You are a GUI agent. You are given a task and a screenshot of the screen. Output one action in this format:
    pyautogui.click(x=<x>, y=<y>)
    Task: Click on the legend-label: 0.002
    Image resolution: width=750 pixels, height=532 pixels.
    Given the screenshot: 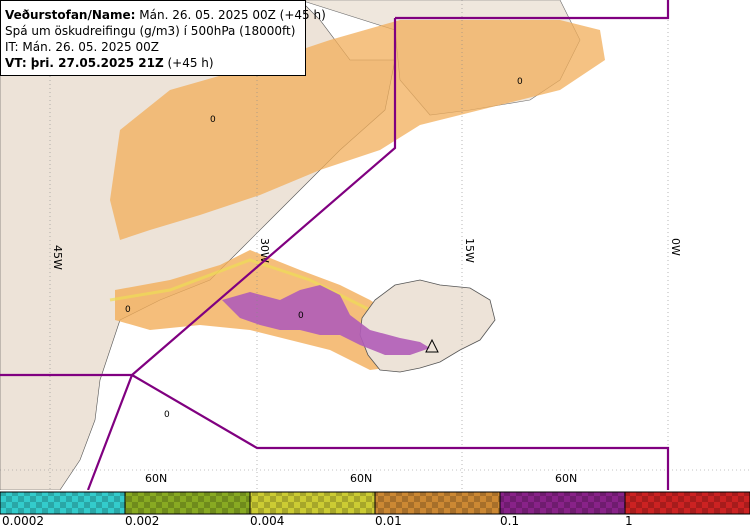 What is the action you would take?
    pyautogui.click(x=142, y=521)
    